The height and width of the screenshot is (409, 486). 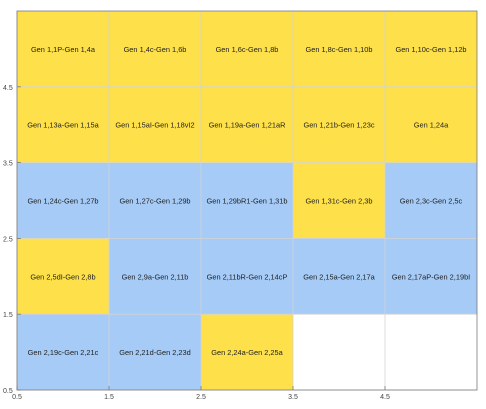 I want to click on cell-label: Gen 2,19c-Gen 2,21c, so click(x=63, y=352).